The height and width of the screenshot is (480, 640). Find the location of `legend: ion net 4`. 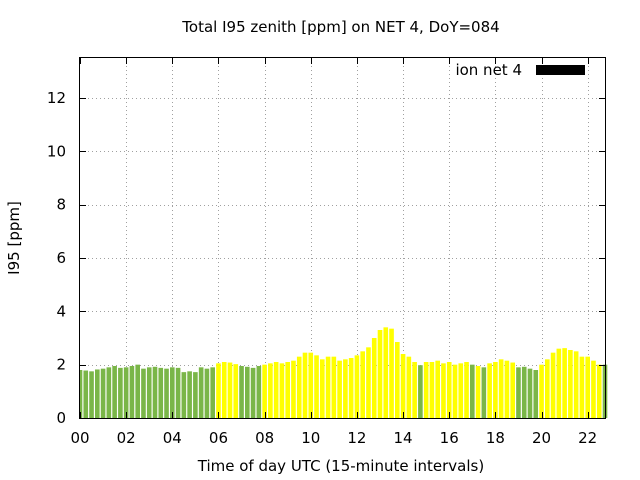

legend: ion net 4 is located at coordinates (520, 70).